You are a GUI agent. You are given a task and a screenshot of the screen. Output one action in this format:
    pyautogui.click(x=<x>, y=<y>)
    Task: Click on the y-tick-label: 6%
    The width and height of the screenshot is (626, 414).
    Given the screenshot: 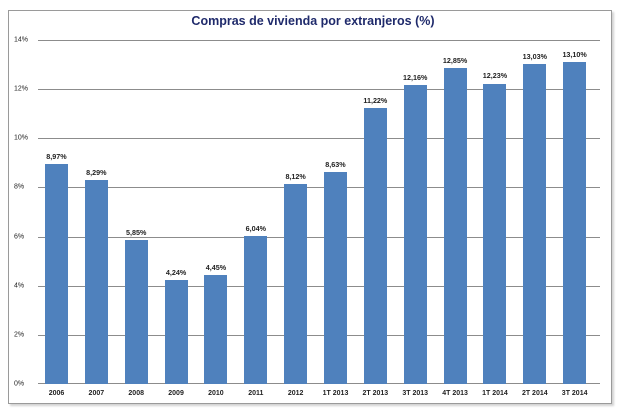 What is the action you would take?
    pyautogui.click(x=19, y=237)
    